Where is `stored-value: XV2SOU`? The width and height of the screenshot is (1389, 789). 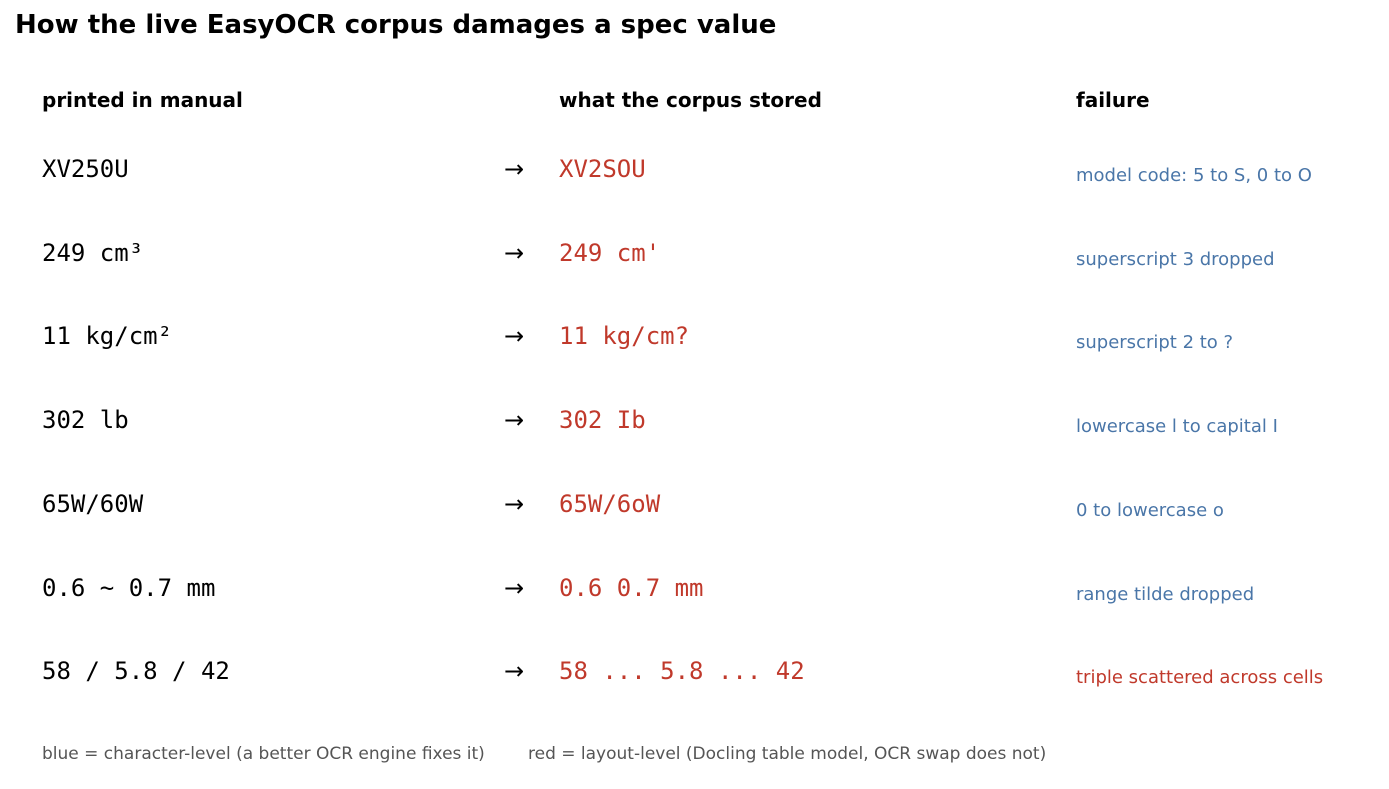 stored-value: XV2SOU is located at coordinates (602, 169).